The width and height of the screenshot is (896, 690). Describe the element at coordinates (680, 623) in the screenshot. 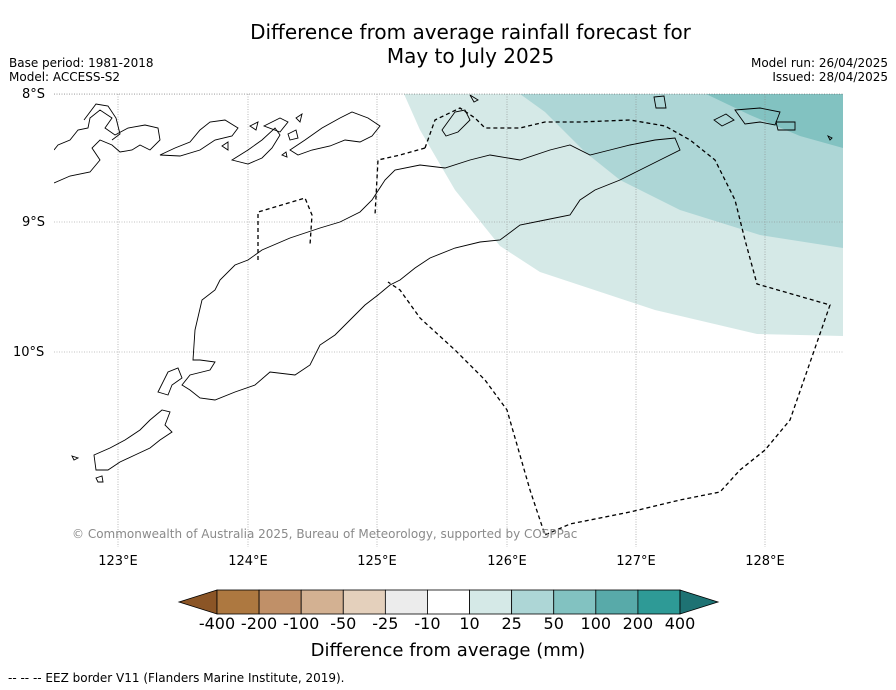

I see `colorbar-tick-label: 400` at that location.